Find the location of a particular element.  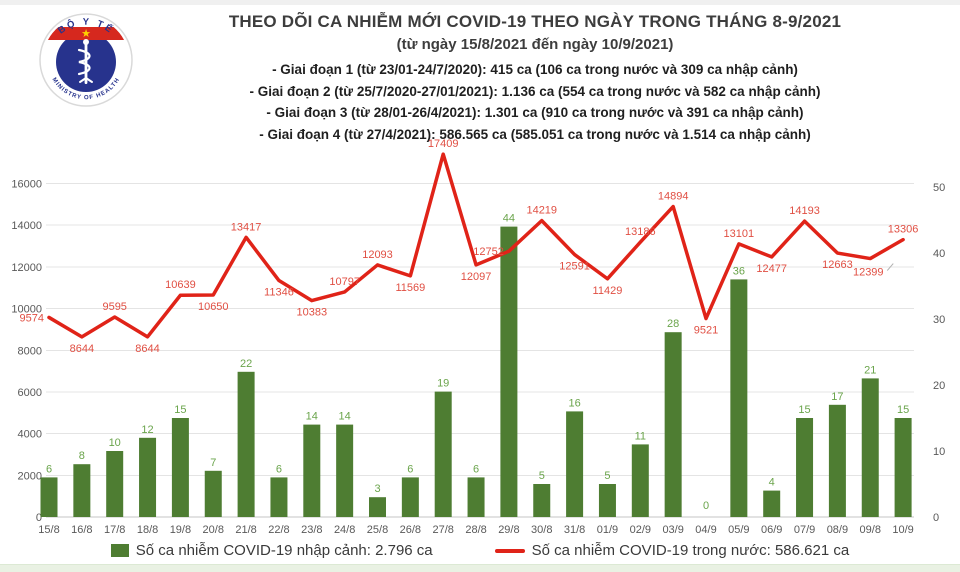

x-axis-label: 16/8 is located at coordinates (81, 530).